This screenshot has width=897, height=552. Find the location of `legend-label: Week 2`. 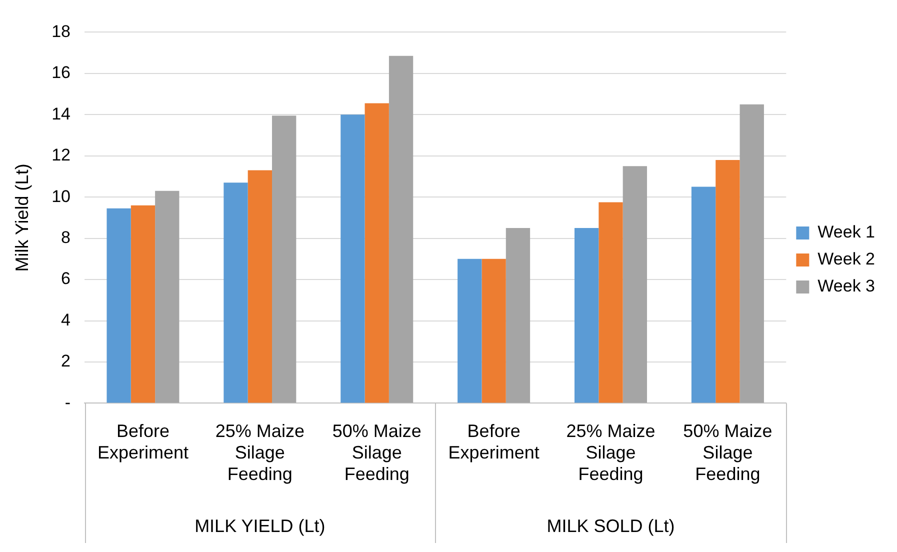

legend-label: Week 2 is located at coordinates (847, 259).